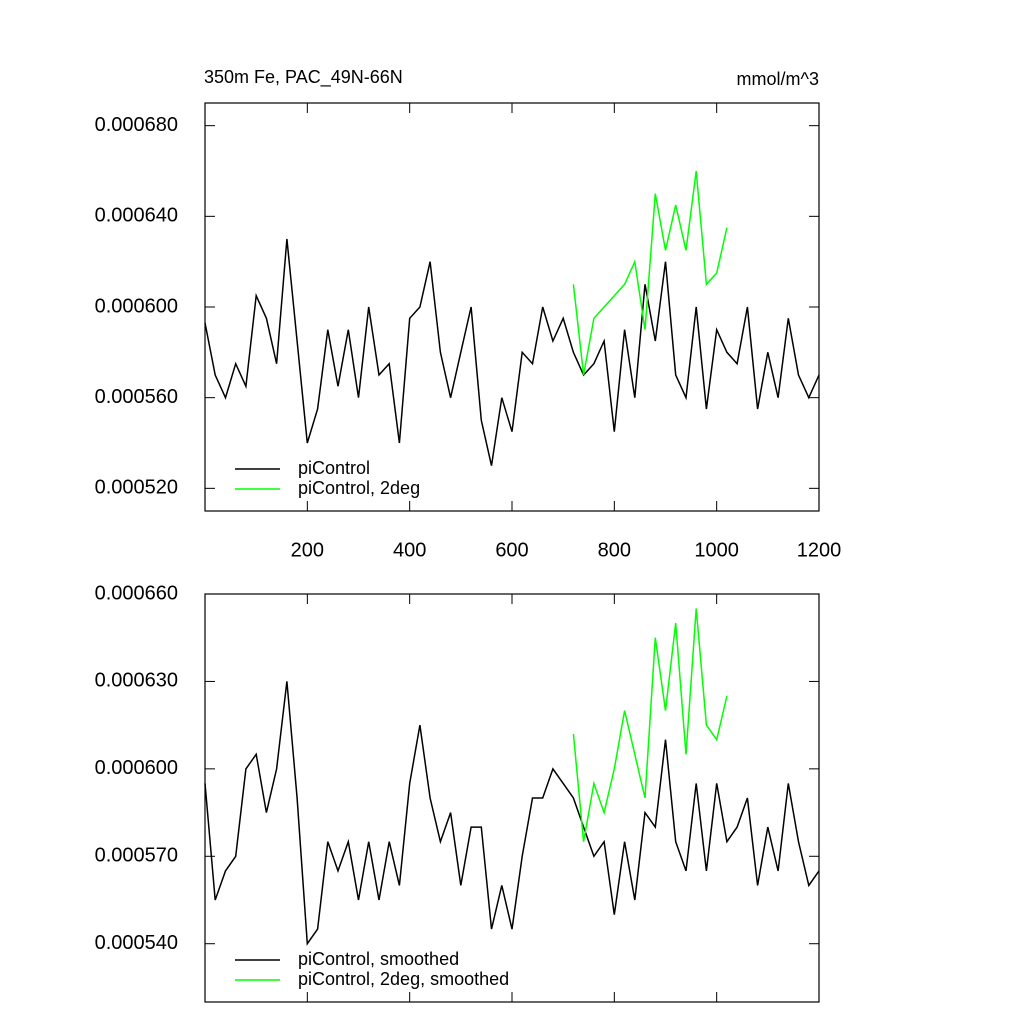  I want to click on legend-label: piControl, so click(334, 468).